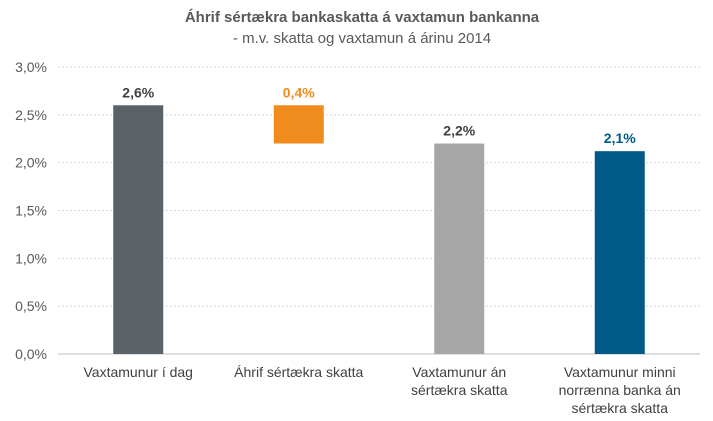 The image size is (713, 421). Describe the element at coordinates (620, 372) in the screenshot. I see `category-label: Vaxtamunur minni` at that location.